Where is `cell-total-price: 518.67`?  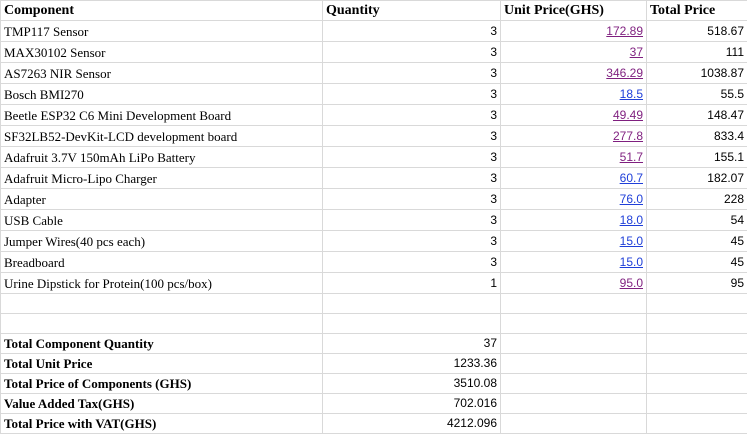
cell-total-price: 518.67 is located at coordinates (697, 31).